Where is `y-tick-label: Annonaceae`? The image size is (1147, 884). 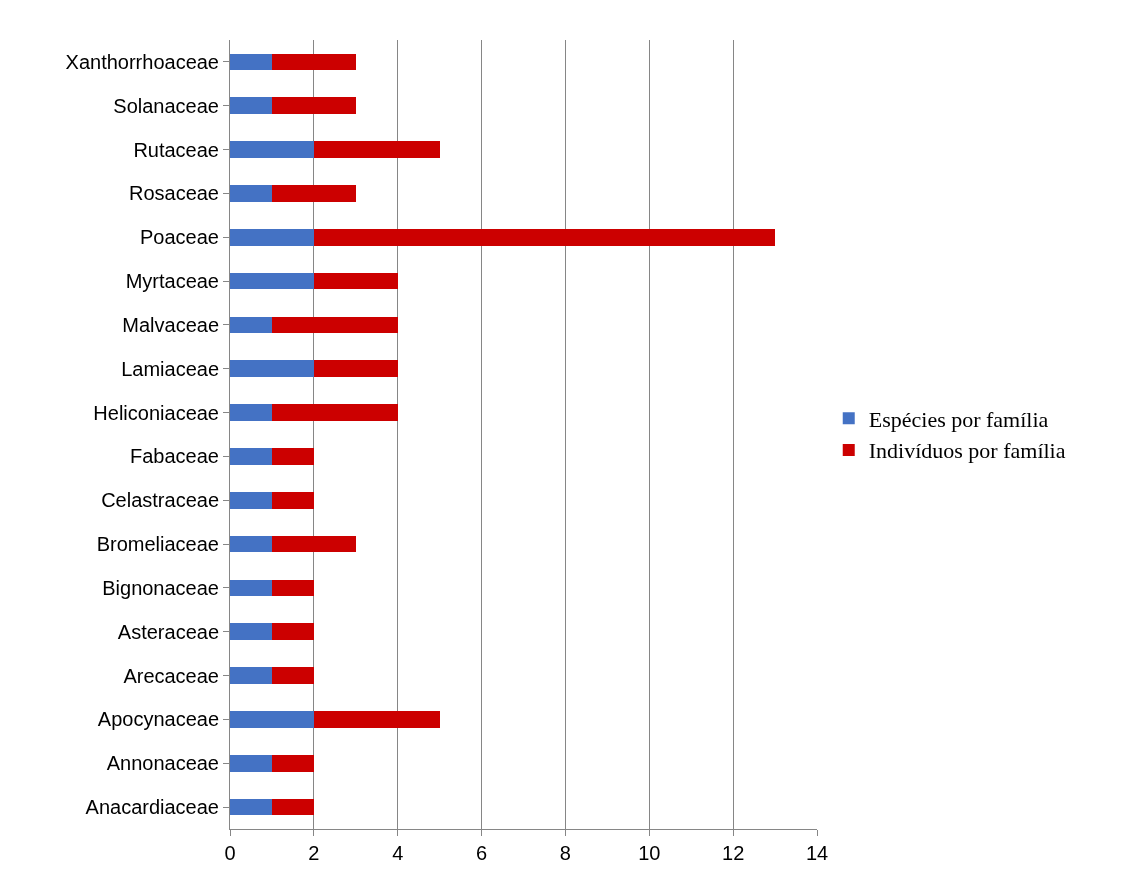 y-tick-label: Annonaceae is located at coordinates (162, 763).